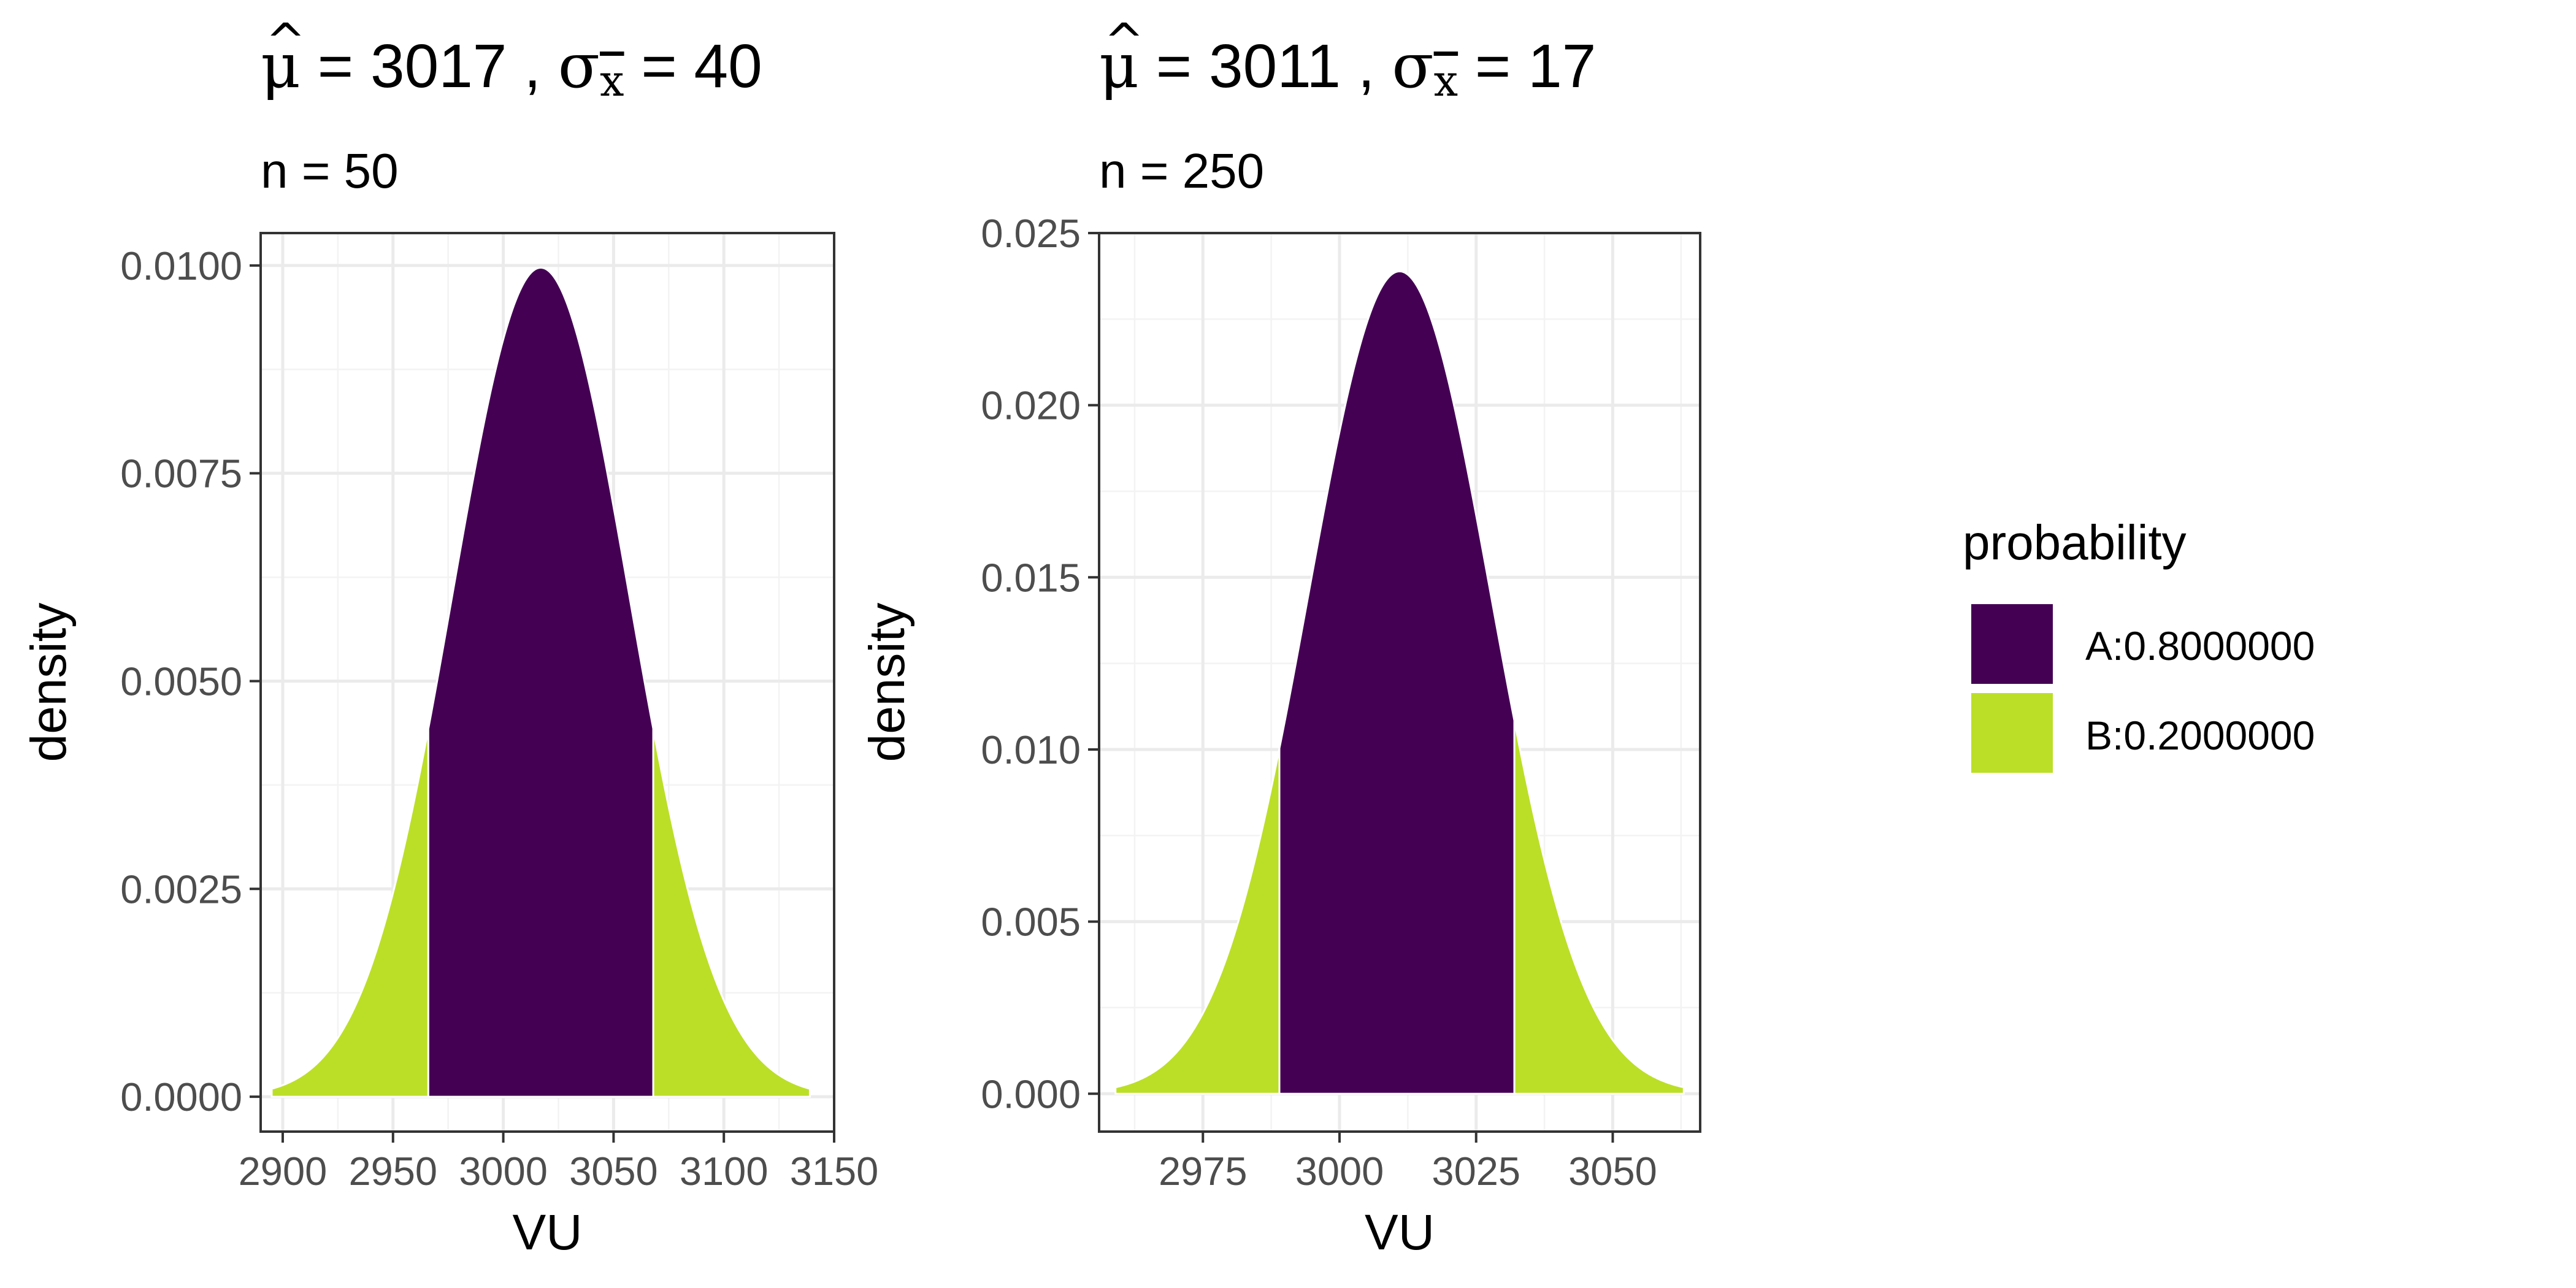 This screenshot has width=2576, height=1288. Describe the element at coordinates (2200, 646) in the screenshot. I see `legend-label-a: A:0.8000000` at that location.